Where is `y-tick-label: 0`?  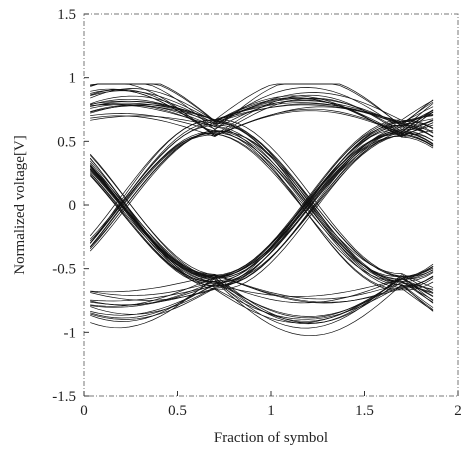 y-tick-label: 0 is located at coordinates (73, 206).